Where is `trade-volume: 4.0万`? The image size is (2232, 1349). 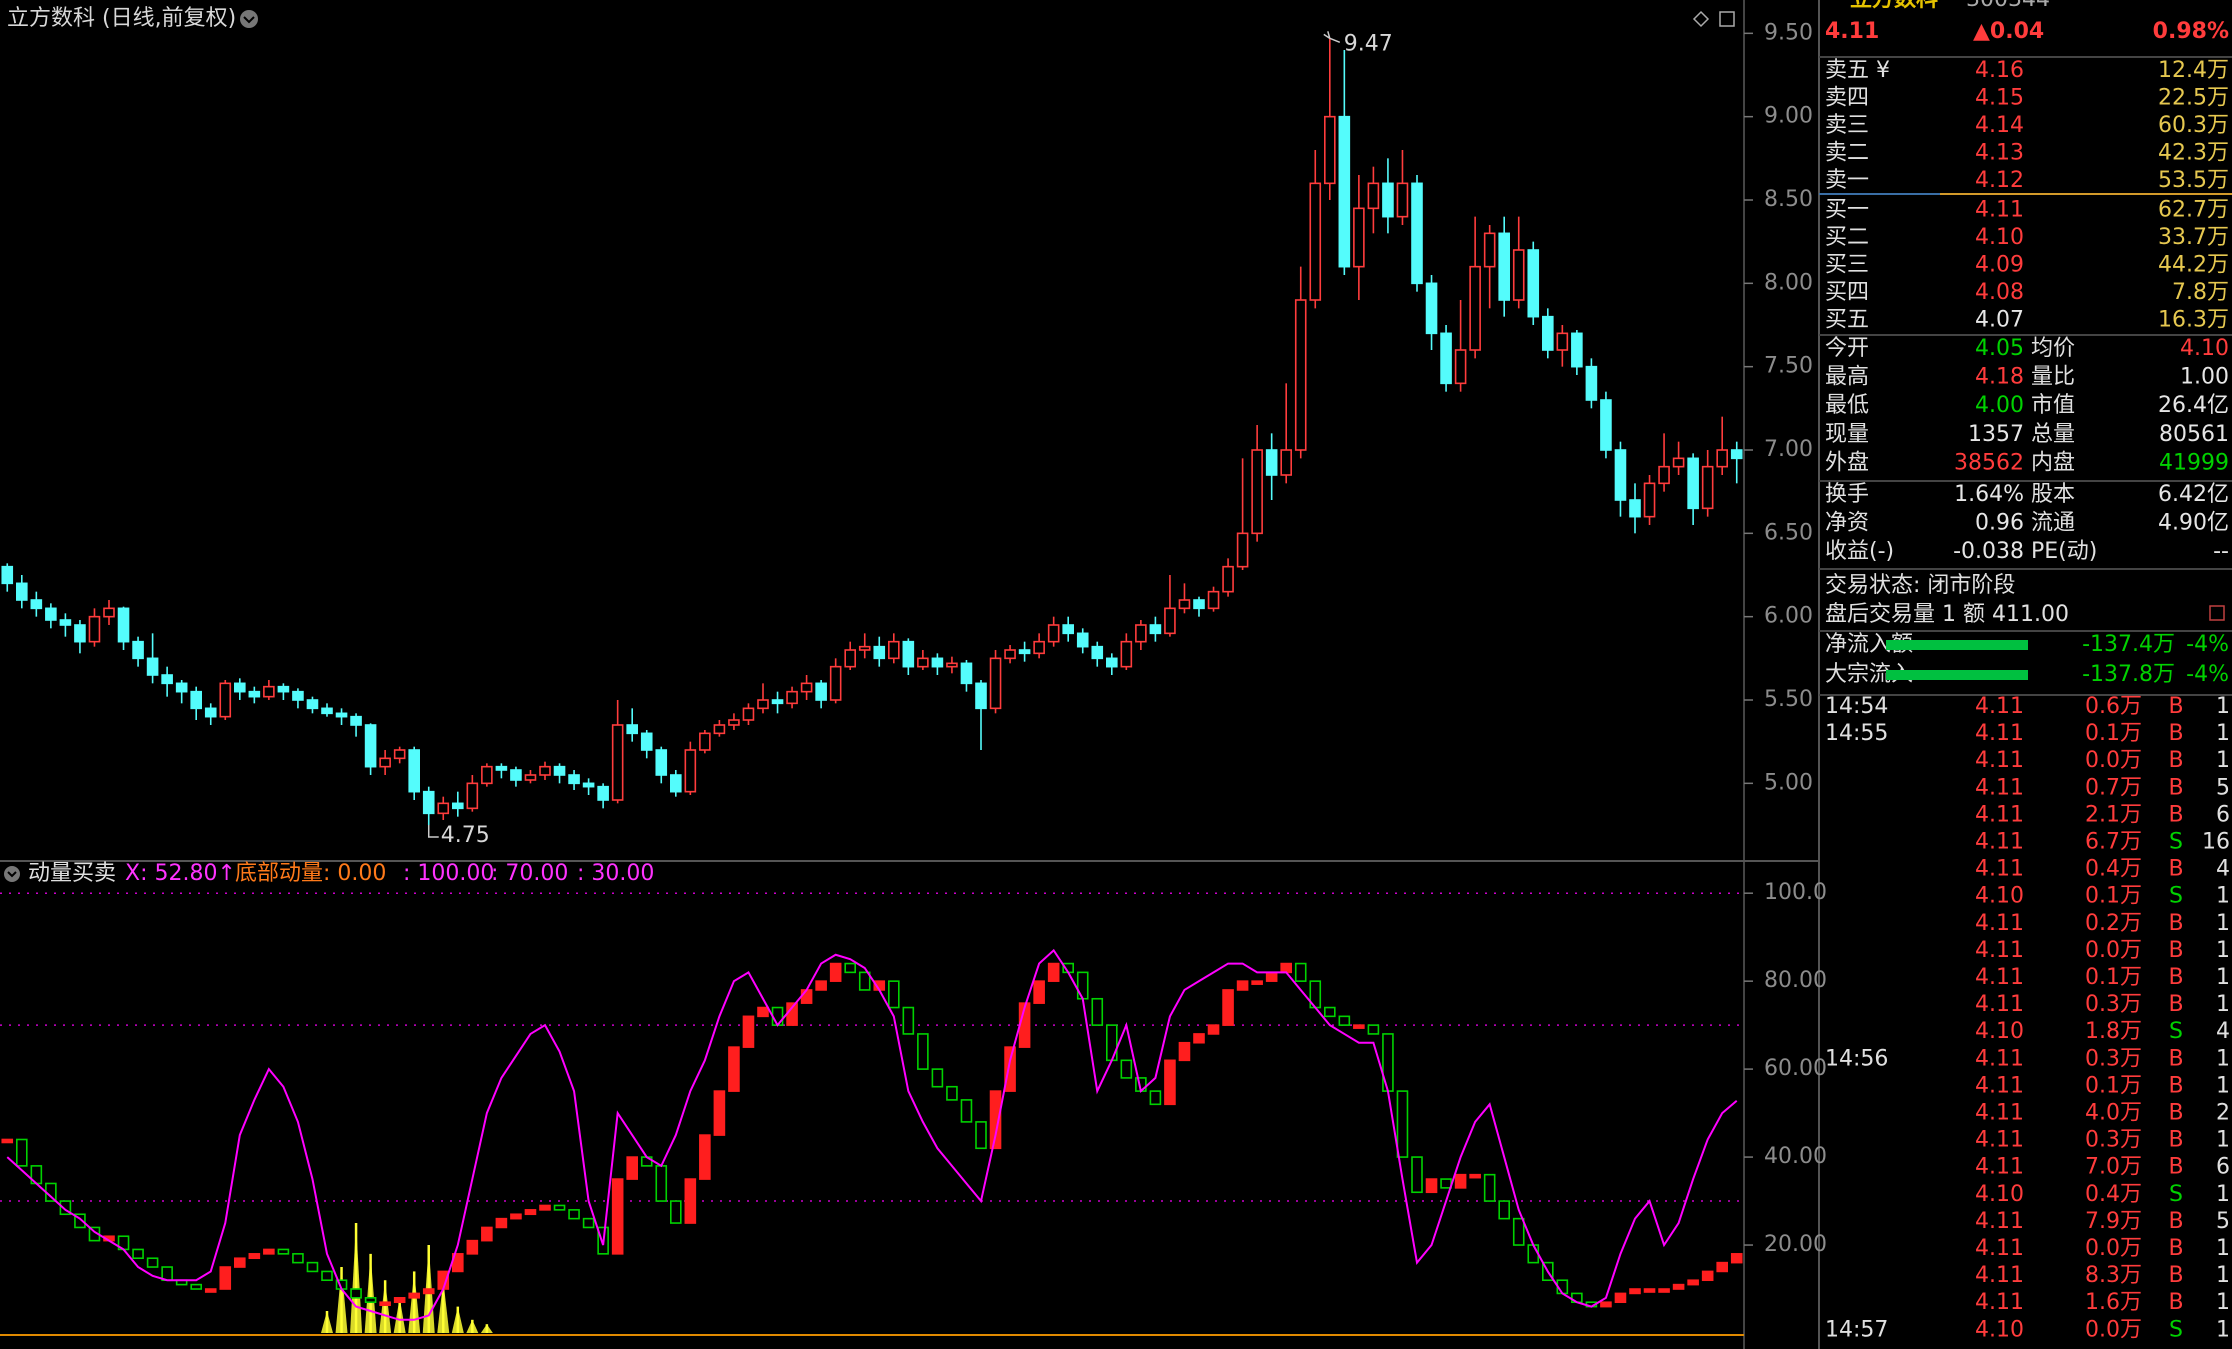
trade-volume: 4.0万 is located at coordinates (2113, 1113).